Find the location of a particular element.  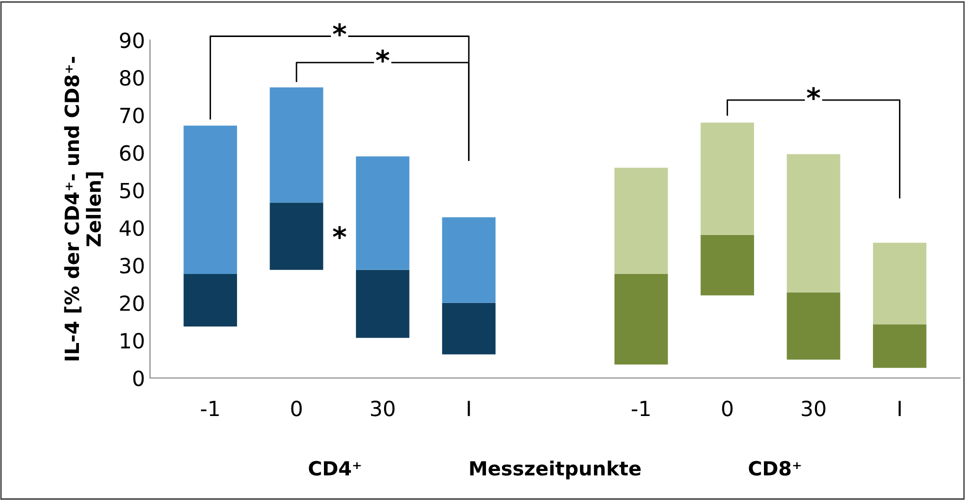

x-axis-title: Messzeitpunkte is located at coordinates (555, 470).